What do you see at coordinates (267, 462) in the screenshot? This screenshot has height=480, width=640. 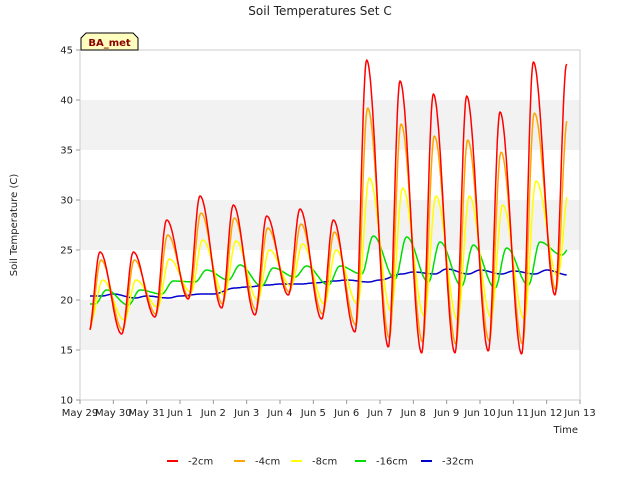 I see `legend-label: -4cm` at bounding box center [267, 462].